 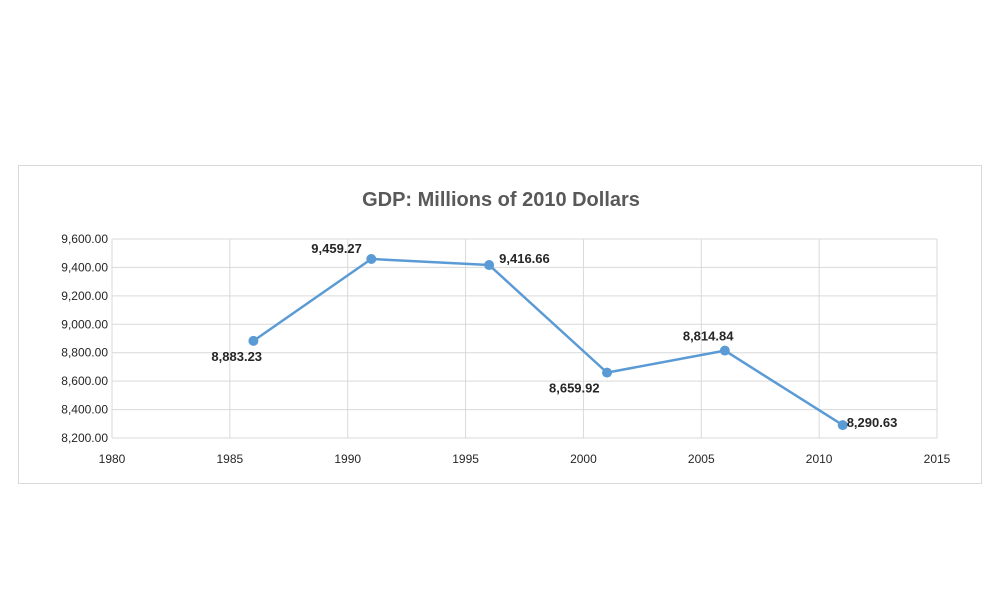 What do you see at coordinates (236, 356) in the screenshot?
I see `data-label-1986: 8,883.23` at bounding box center [236, 356].